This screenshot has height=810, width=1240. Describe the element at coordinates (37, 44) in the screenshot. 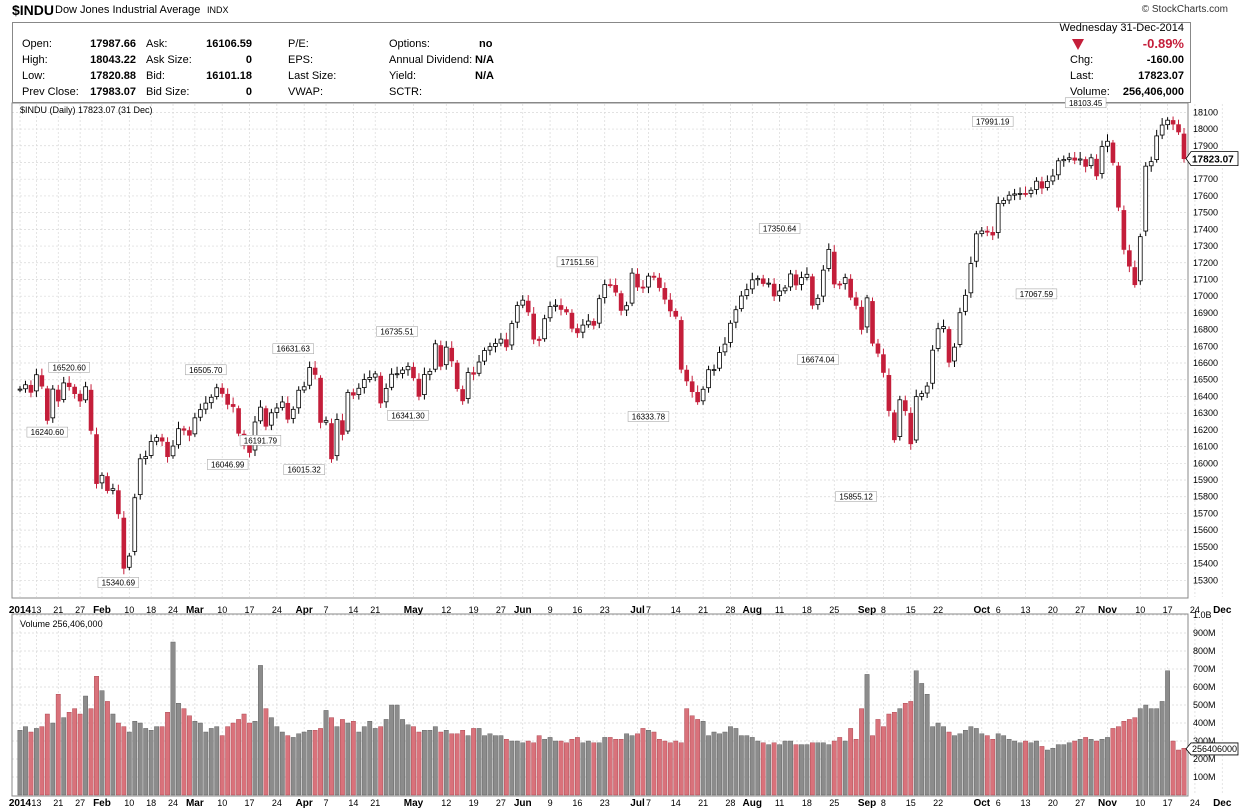

I see `open-label: Open:` at that location.